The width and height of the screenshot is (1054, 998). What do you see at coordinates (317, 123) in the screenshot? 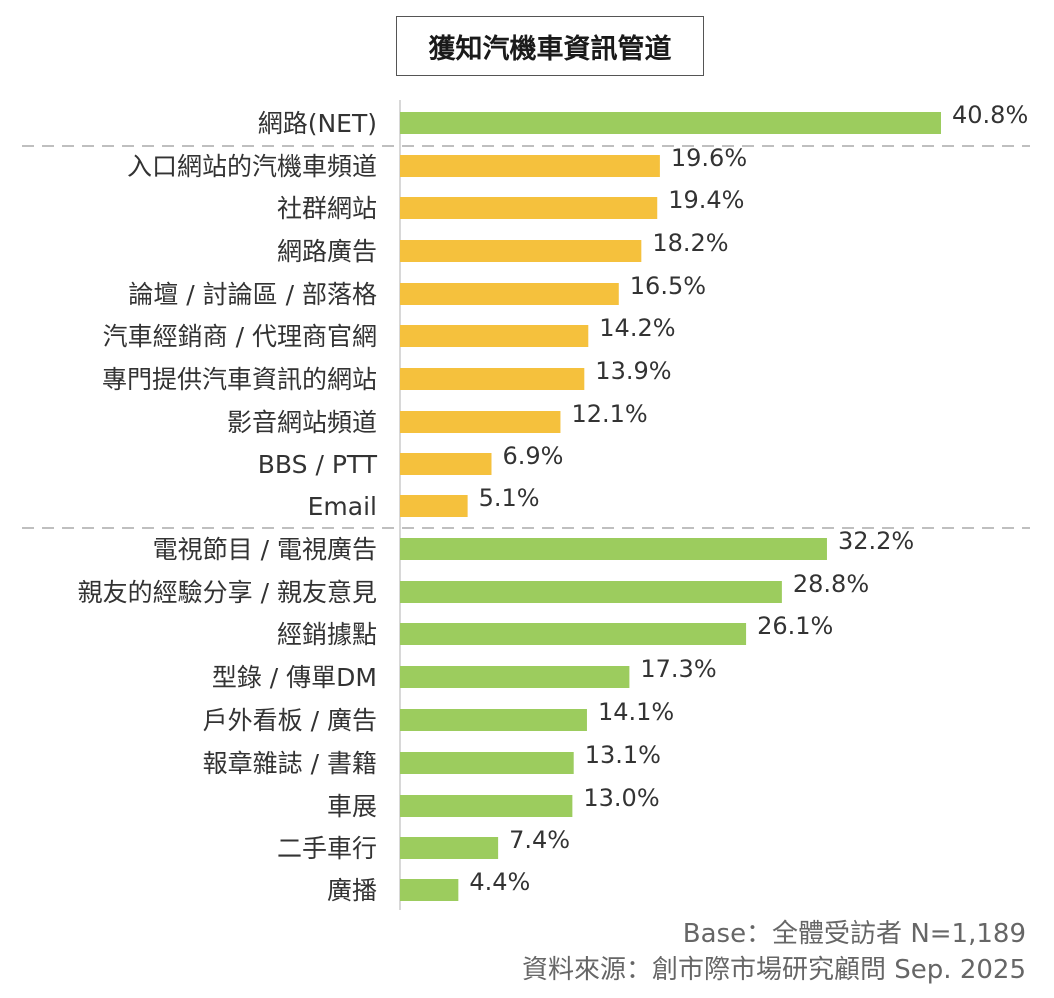
I see `category-label: 網路(NET)` at bounding box center [317, 123].